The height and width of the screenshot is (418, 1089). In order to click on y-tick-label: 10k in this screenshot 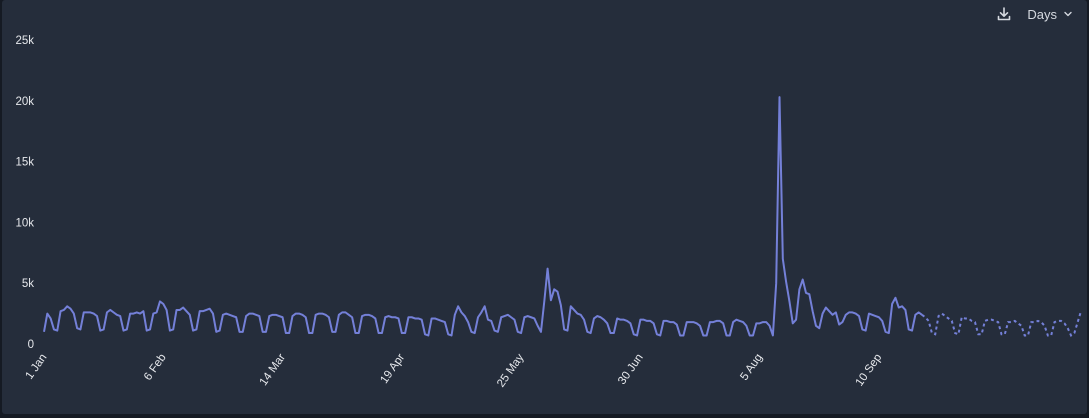, I will do `click(24, 223)`.